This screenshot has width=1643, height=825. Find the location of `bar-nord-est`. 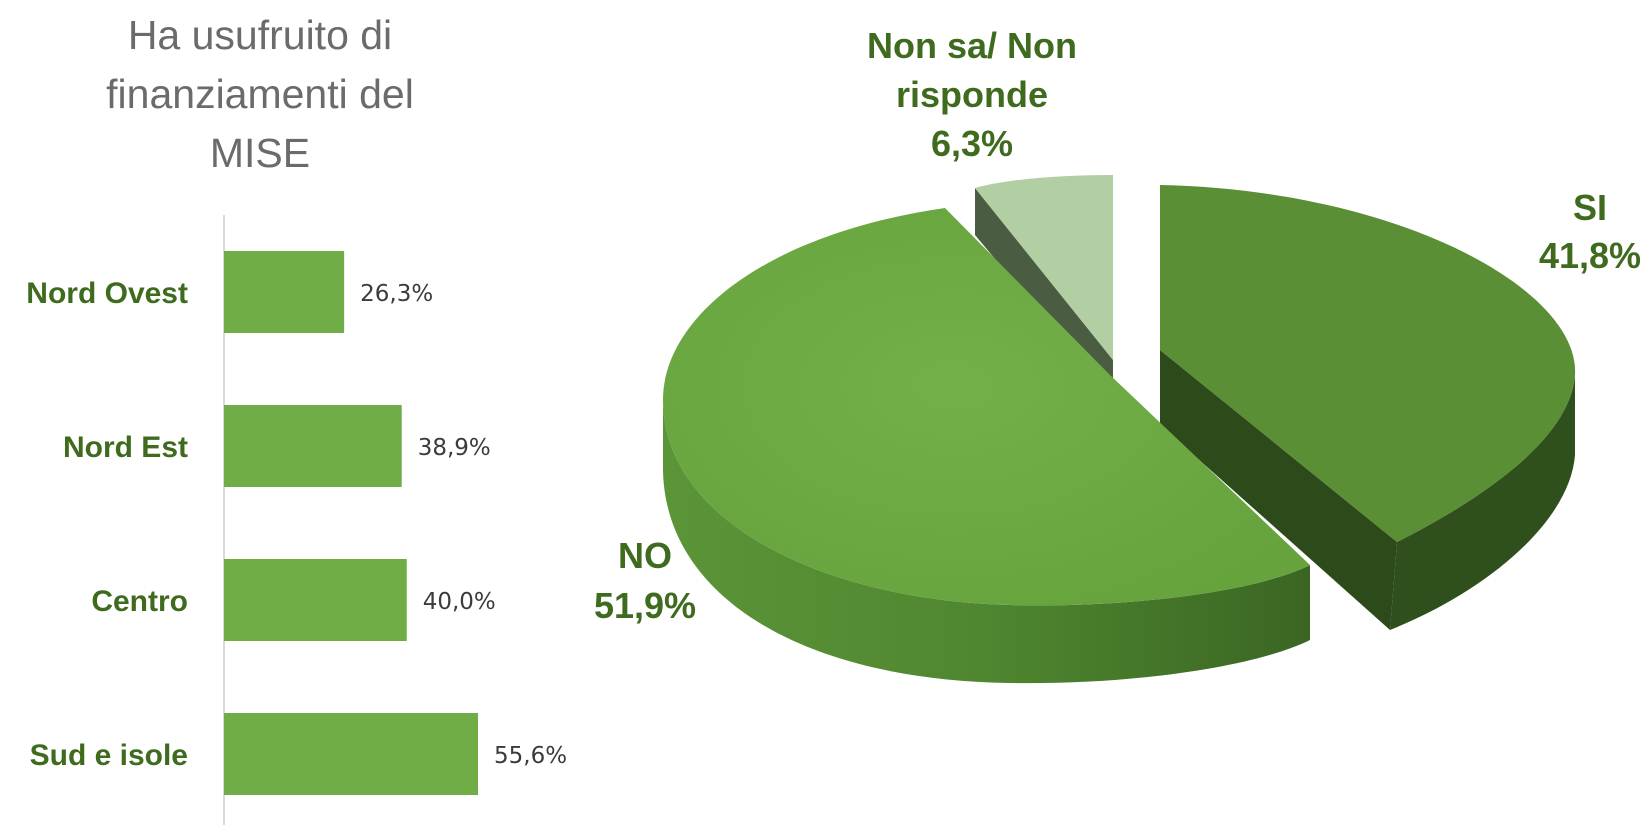

bar-nord-est is located at coordinates (313, 446).